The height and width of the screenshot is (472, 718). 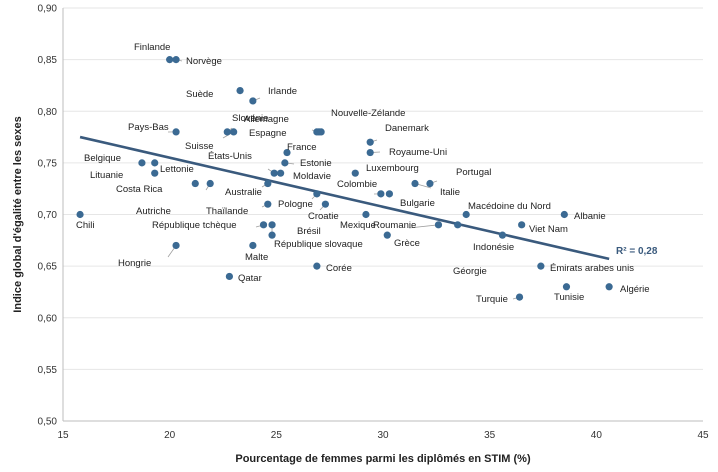 What do you see at coordinates (597, 435) in the screenshot?
I see `x-tick-label: 40` at bounding box center [597, 435].